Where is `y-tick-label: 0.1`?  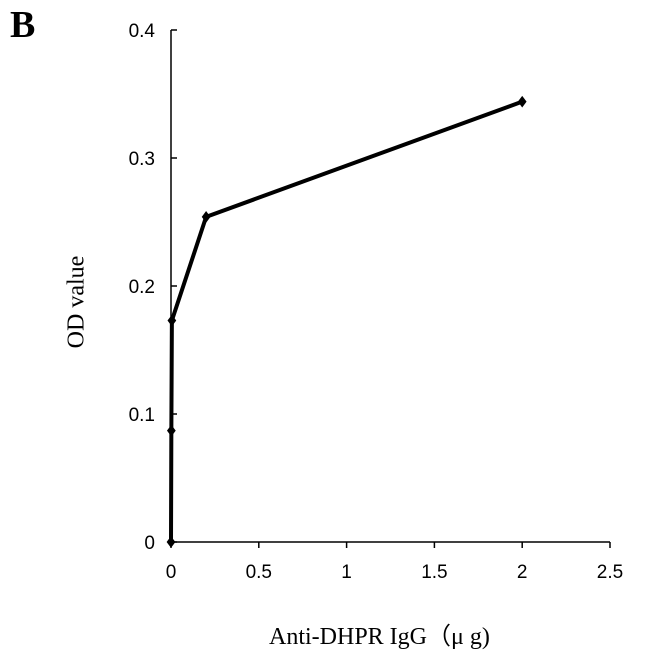 y-tick-label: 0.1 is located at coordinates (142, 415).